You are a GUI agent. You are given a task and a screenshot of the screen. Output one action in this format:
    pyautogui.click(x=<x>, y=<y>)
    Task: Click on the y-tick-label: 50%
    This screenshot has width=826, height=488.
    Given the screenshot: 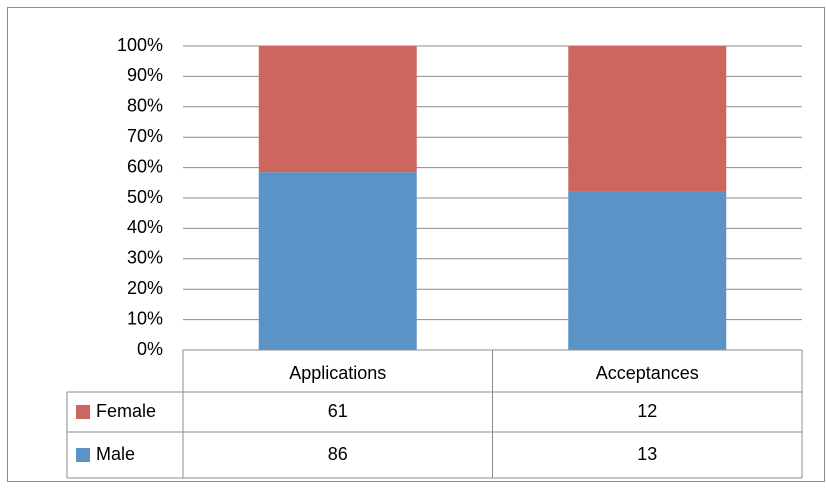 What is the action you would take?
    pyautogui.click(x=145, y=197)
    